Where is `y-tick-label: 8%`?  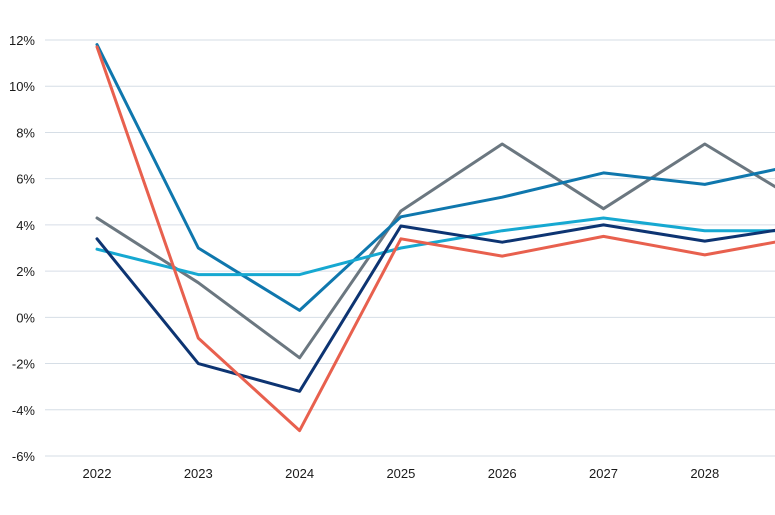
y-tick-label: 8% is located at coordinates (25, 132).